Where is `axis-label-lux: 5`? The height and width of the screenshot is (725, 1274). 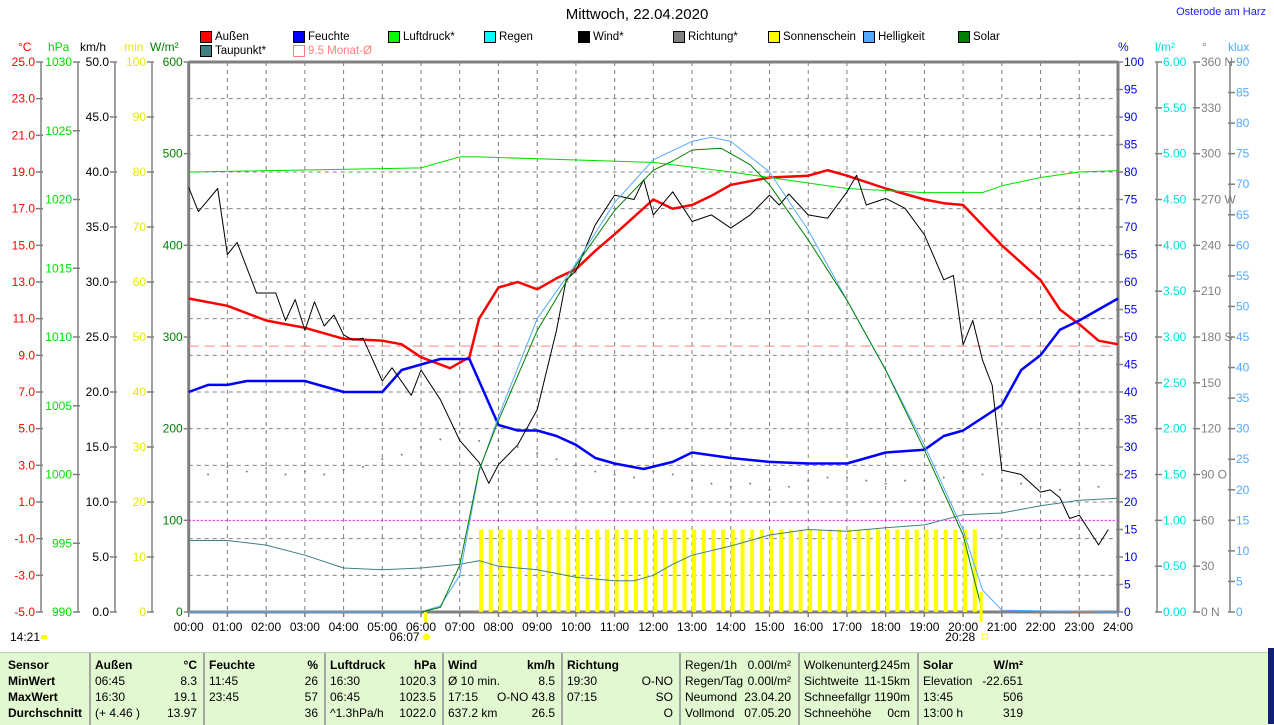 axis-label-lux: 5 is located at coordinates (1239, 581).